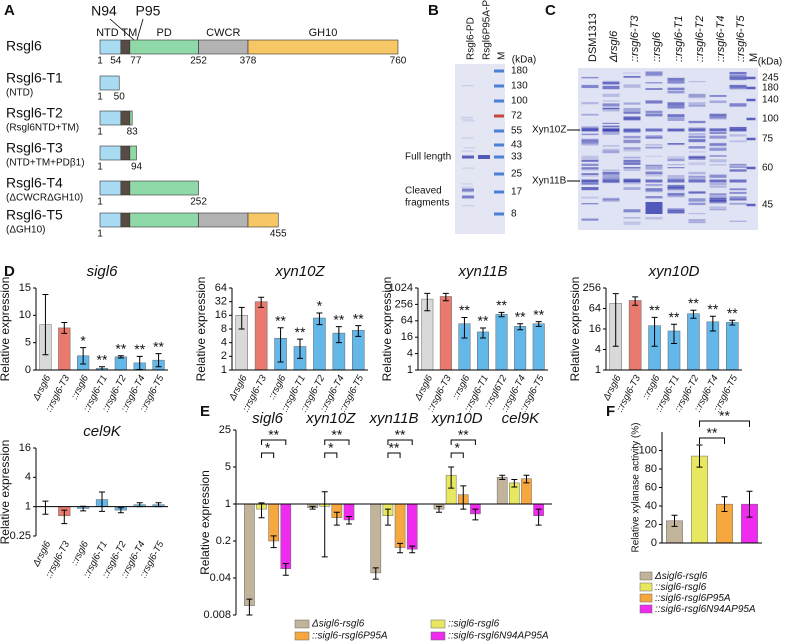 The width and height of the screenshot is (787, 643). I want to click on marker-label: 33, so click(517, 157).